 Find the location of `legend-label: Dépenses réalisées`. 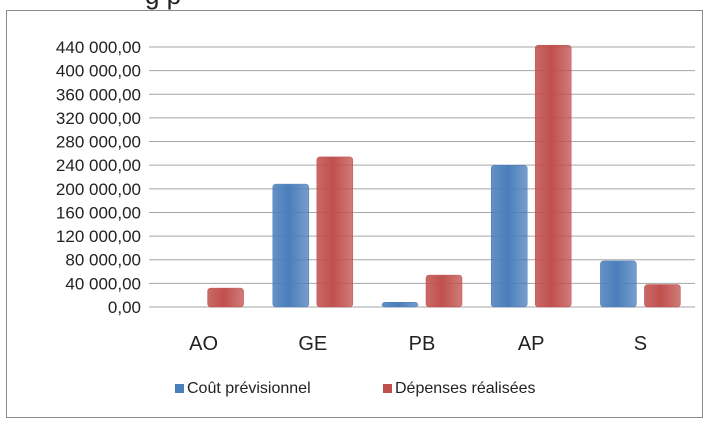

legend-label: Dépenses réalisées is located at coordinates (465, 388).